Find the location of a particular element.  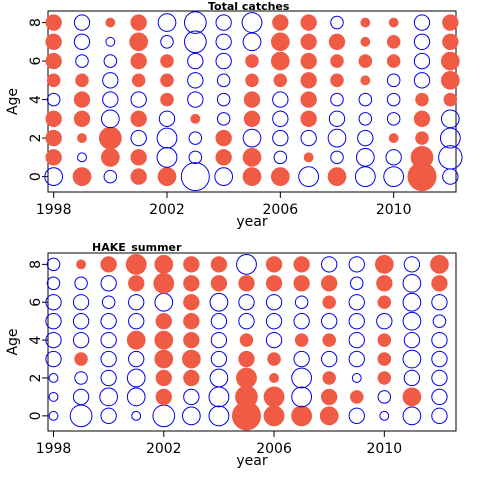

y-tick-label: 2 is located at coordinates (36, 378).